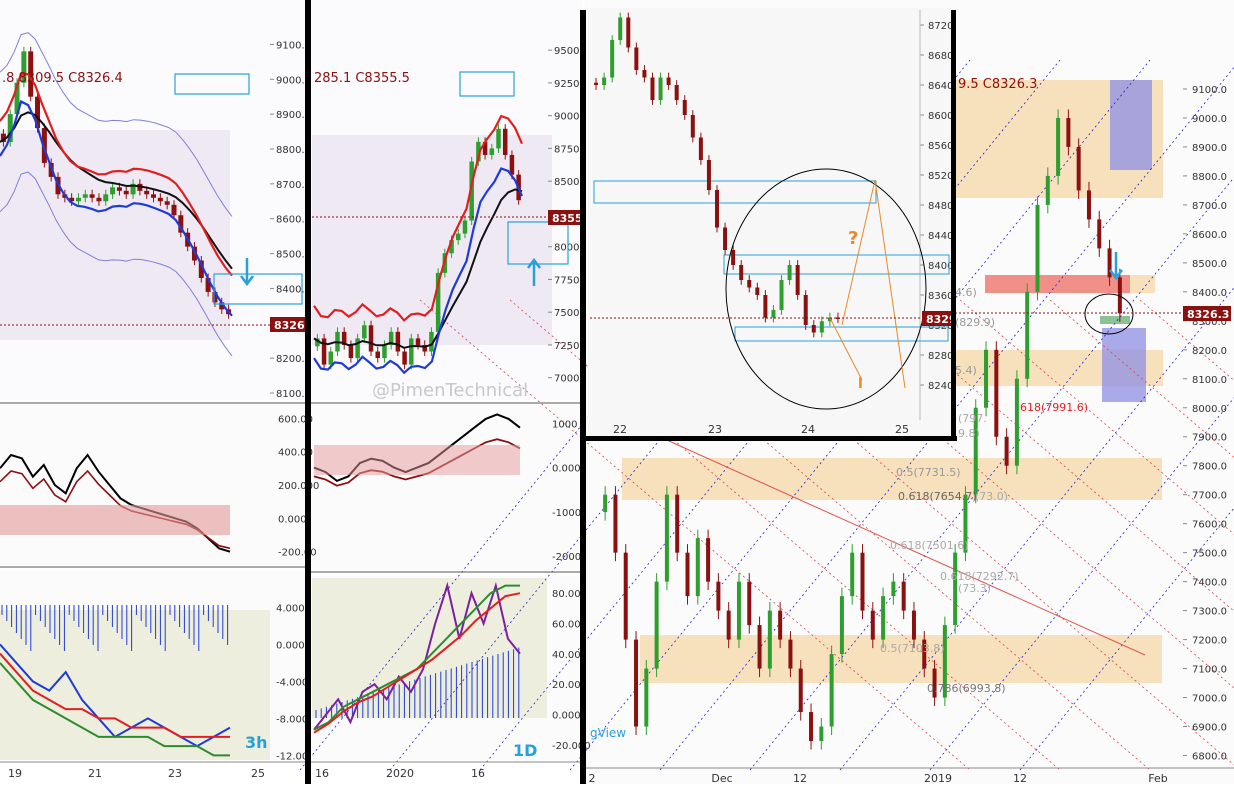  Describe the element at coordinates (1209, 670) in the screenshot. I see `y-tick-label: 7100.0` at that location.